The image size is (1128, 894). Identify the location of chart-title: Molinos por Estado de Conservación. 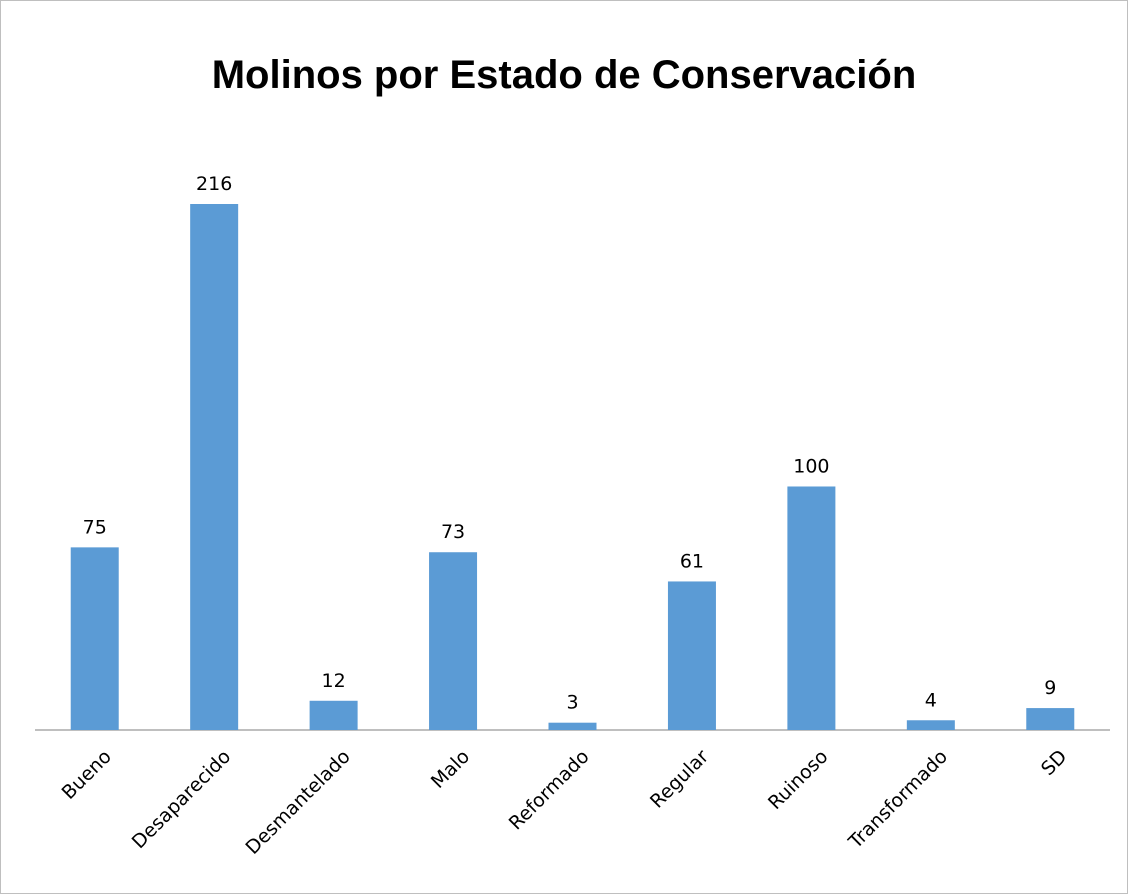
(564, 75).